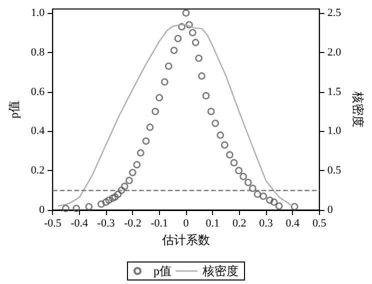 The height and width of the screenshot is (284, 372). Describe the element at coordinates (334, 131) in the screenshot. I see `y2-tick-label: 1.0` at that location.